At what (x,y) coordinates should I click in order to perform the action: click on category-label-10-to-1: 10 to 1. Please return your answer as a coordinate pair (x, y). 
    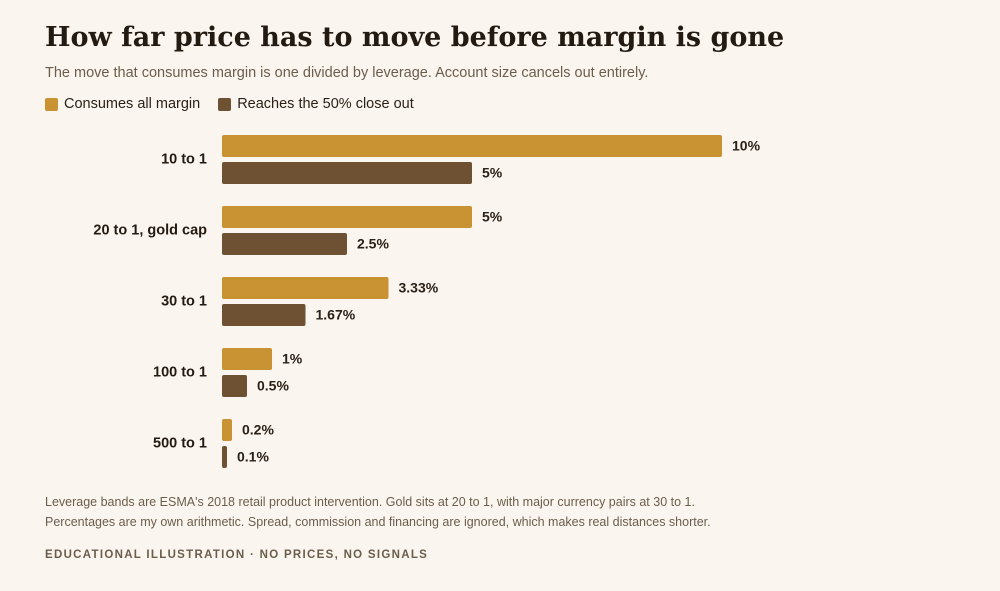
    Looking at the image, I should click on (184, 159).